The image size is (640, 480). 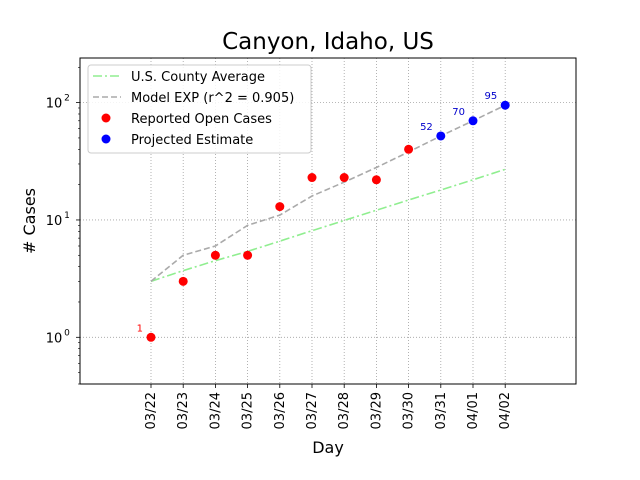 I want to click on y-axis-label: # Cases, so click(x=29, y=221).